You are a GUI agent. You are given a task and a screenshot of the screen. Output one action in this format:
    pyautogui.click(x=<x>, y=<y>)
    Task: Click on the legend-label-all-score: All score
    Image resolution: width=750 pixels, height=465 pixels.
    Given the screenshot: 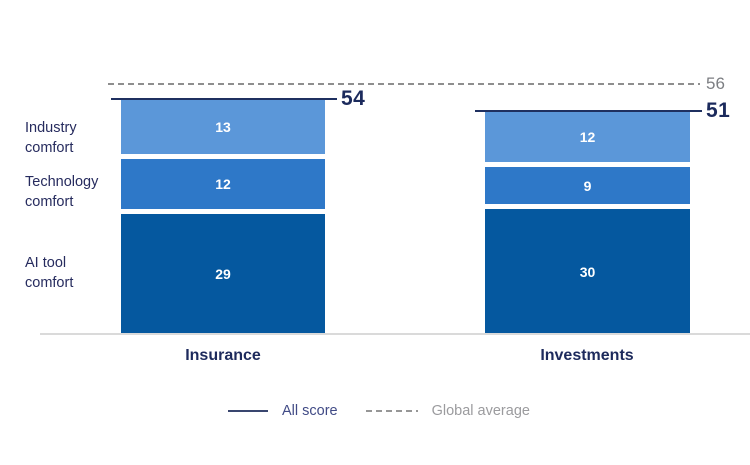 What is the action you would take?
    pyautogui.click(x=310, y=411)
    